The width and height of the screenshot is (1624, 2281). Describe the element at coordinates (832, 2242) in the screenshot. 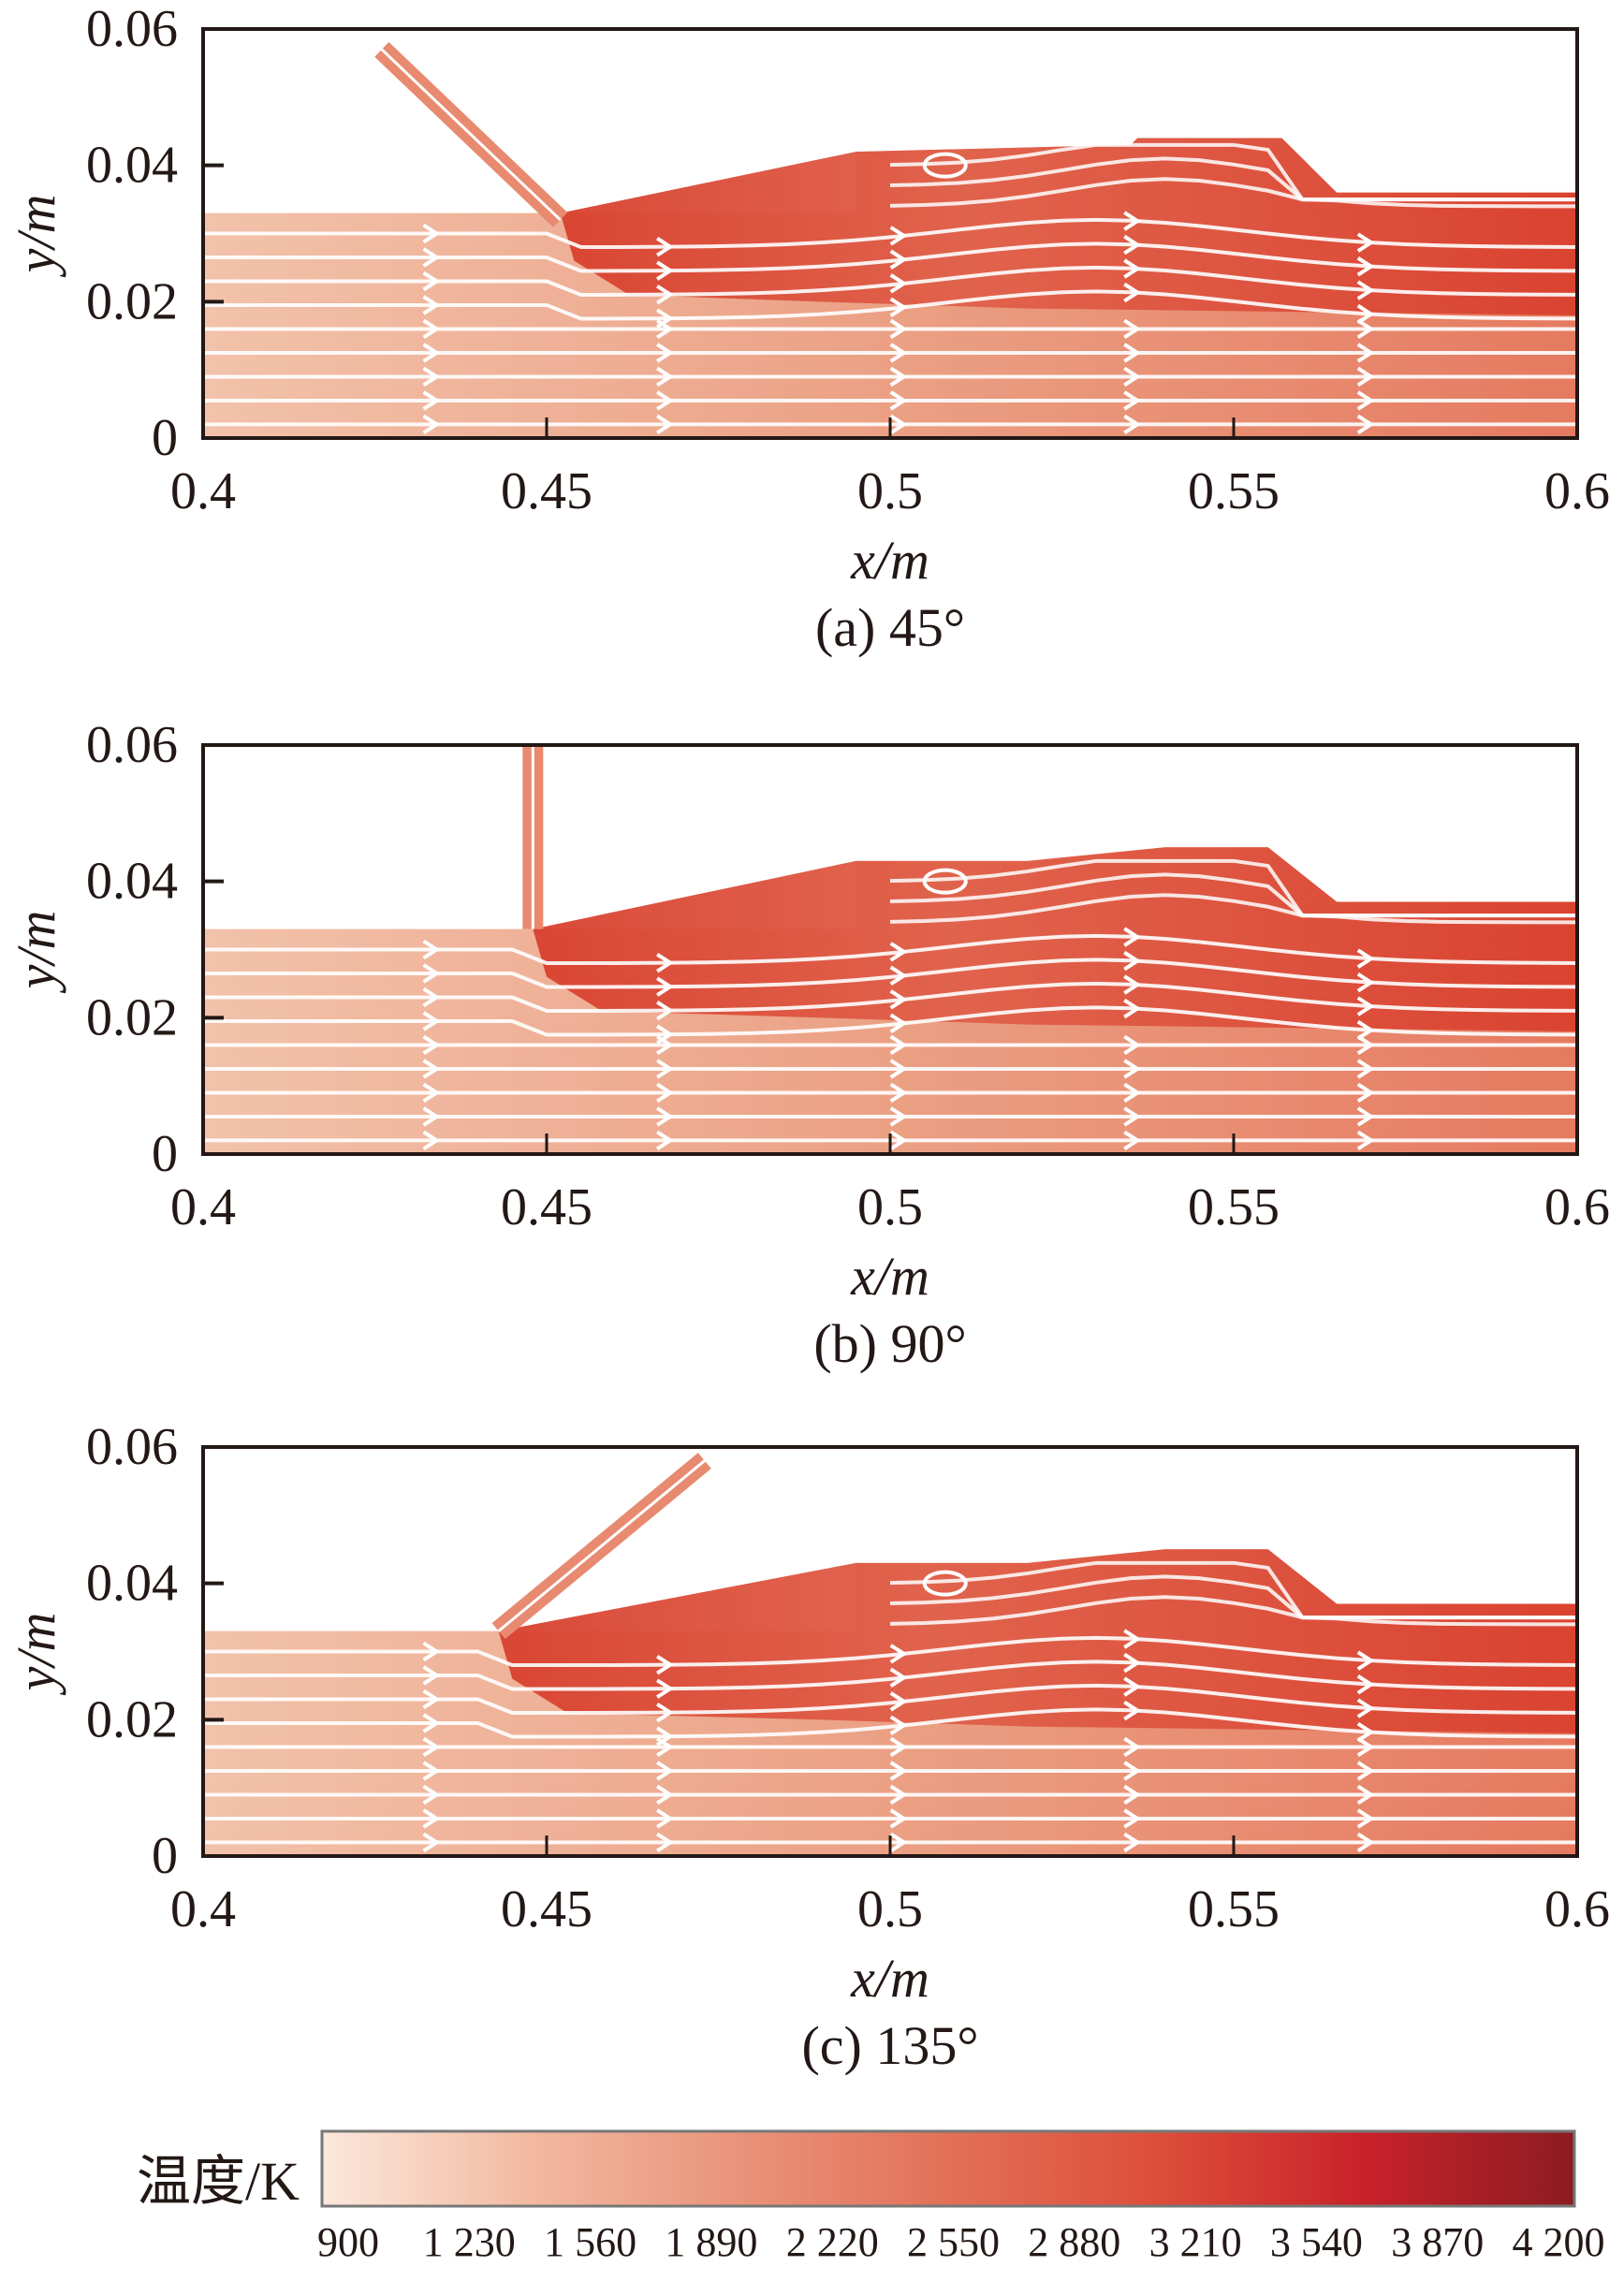

I see `colorbar-tick-label: 2 220` at that location.